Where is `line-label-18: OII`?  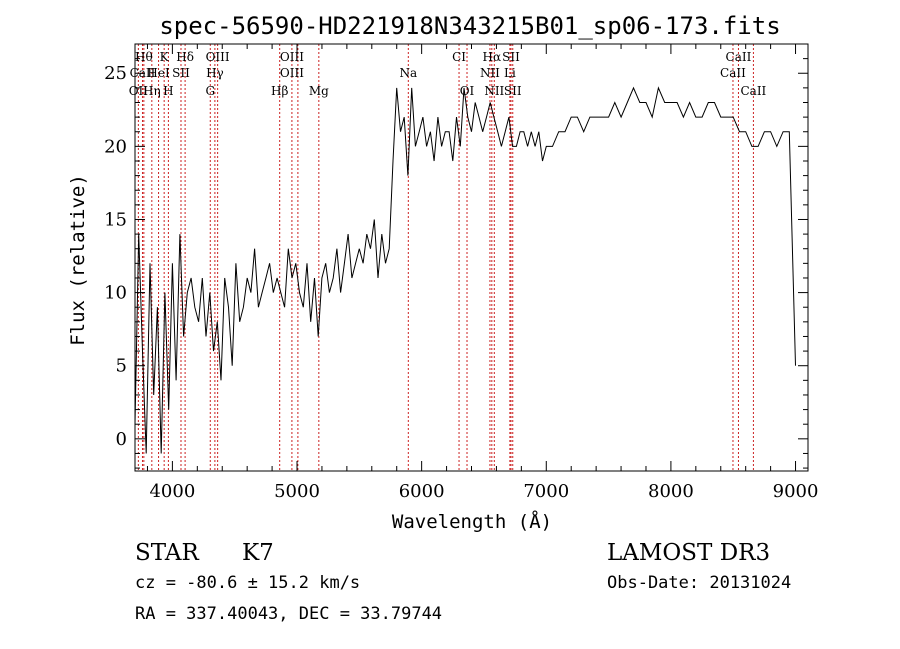
line-label-18: OII is located at coordinates (139, 91).